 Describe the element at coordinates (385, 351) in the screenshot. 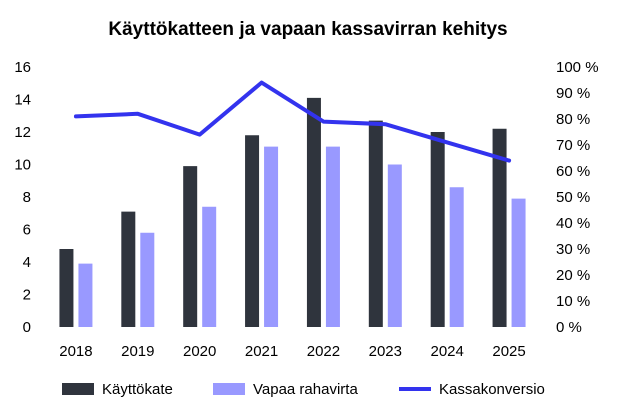

I see `x-tick-label: 2023` at that location.